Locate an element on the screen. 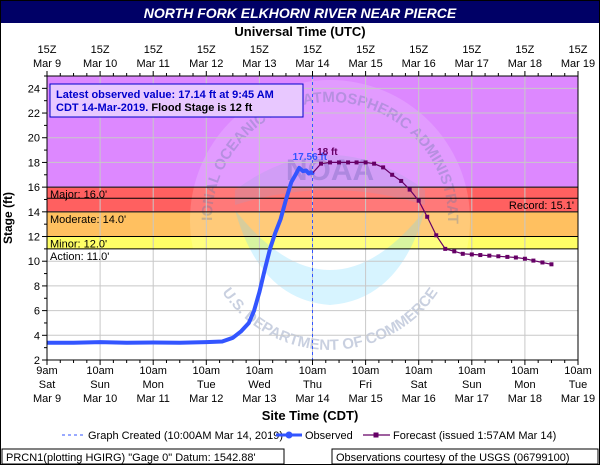  y-axis-title: Stage (ft) is located at coordinates (8, 218).